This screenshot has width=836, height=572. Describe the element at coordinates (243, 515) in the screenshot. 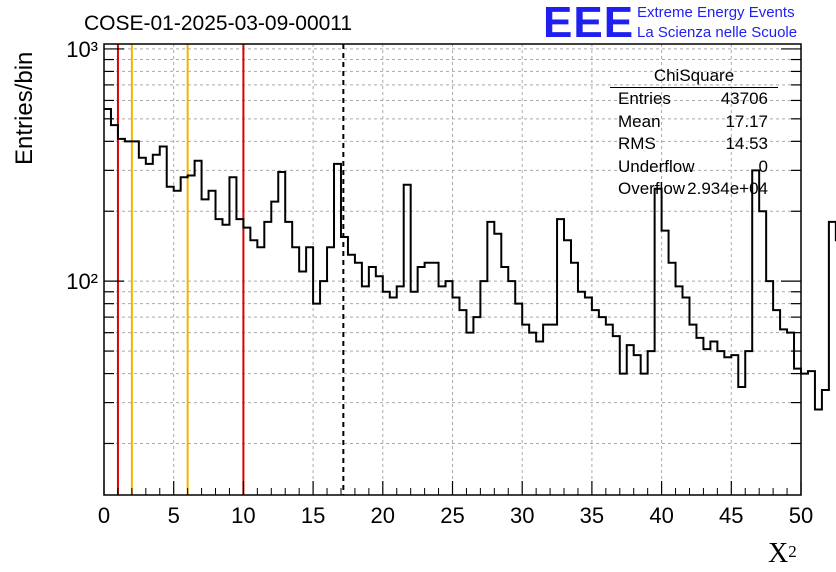

I see `x-tick-label: 10` at that location.